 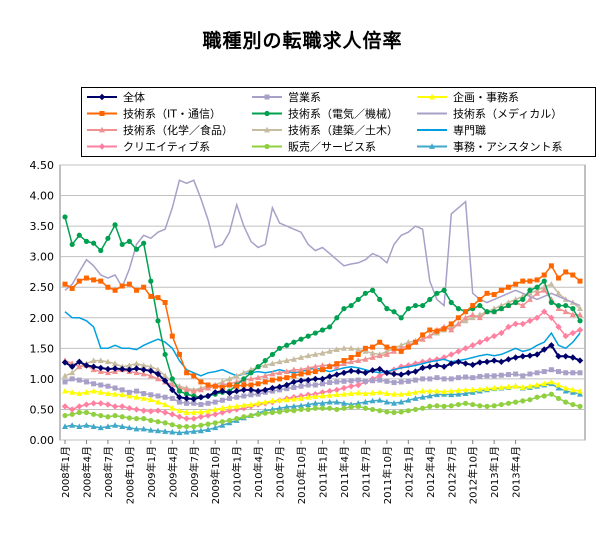 I want to click on legend-item: 技術系（電気／機械）, so click(x=325, y=114).